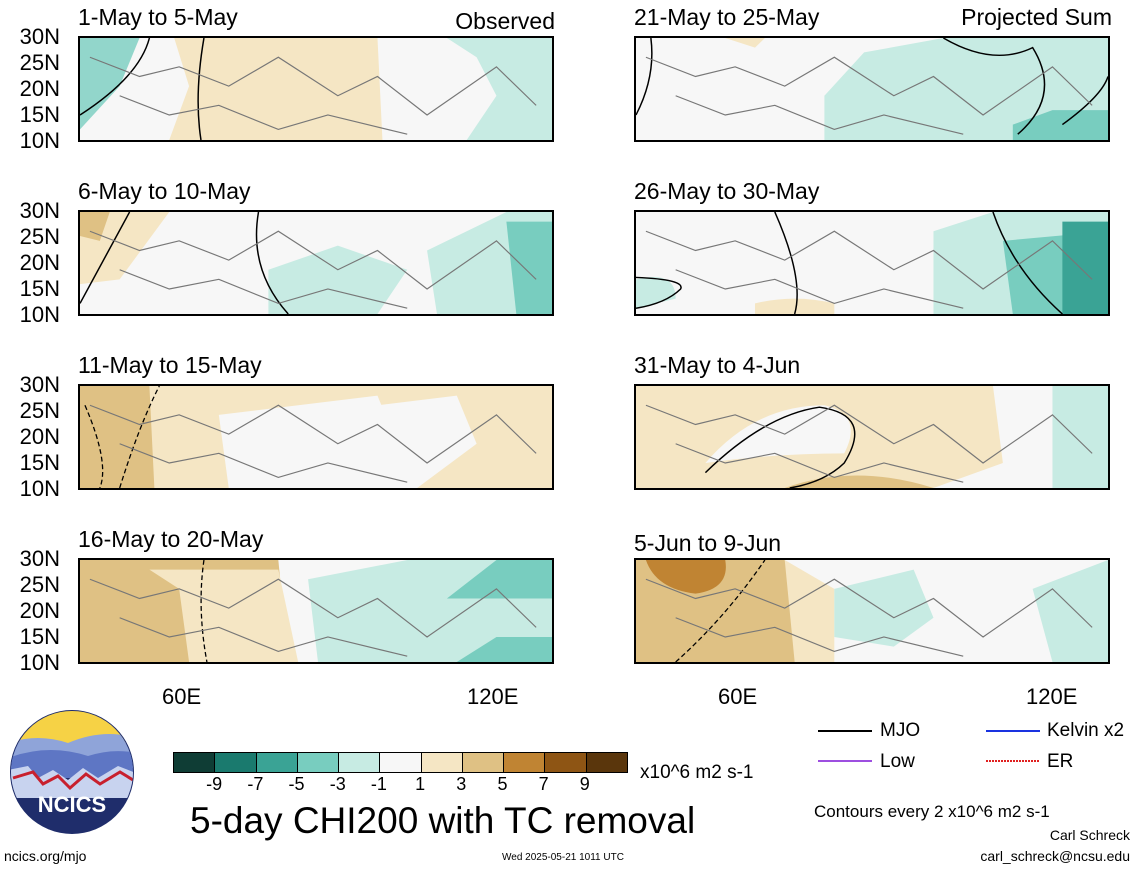 This screenshot has height=872, width=1135. What do you see at coordinates (584, 784) in the screenshot?
I see `colorbar-tick-label: 9` at bounding box center [584, 784].